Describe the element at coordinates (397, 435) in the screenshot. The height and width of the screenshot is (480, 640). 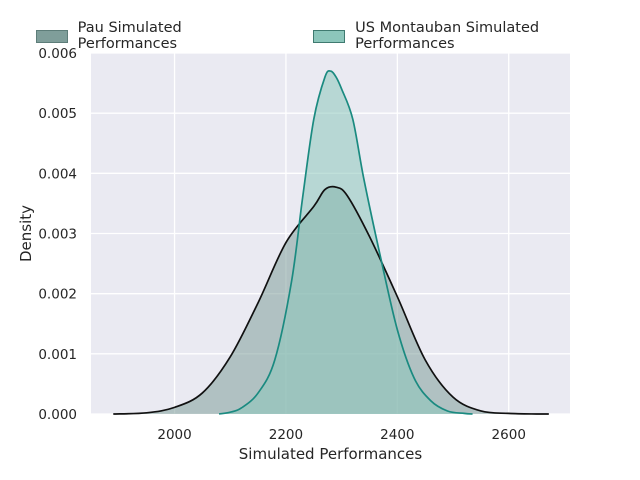
I see `x-tick-label: 2400` at that location.